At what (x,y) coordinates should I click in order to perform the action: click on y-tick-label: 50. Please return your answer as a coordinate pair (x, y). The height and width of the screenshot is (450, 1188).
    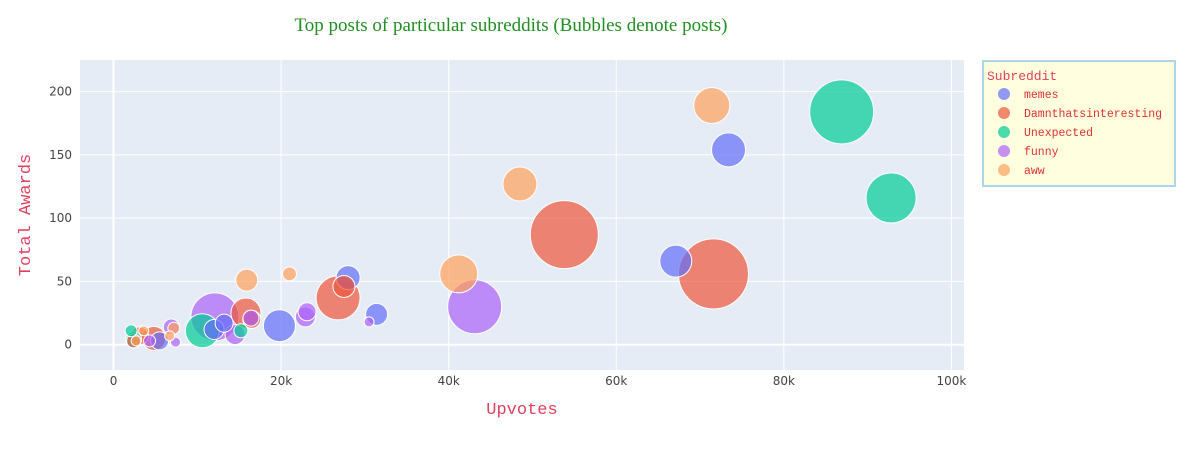
    Looking at the image, I should click on (64, 281).